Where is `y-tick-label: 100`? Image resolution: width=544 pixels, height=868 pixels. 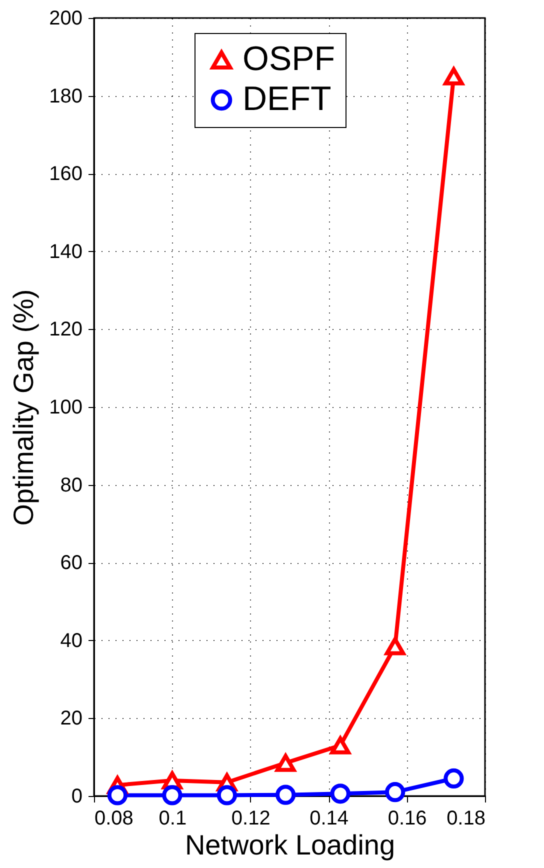 y-tick-label: 100 is located at coordinates (65, 407).